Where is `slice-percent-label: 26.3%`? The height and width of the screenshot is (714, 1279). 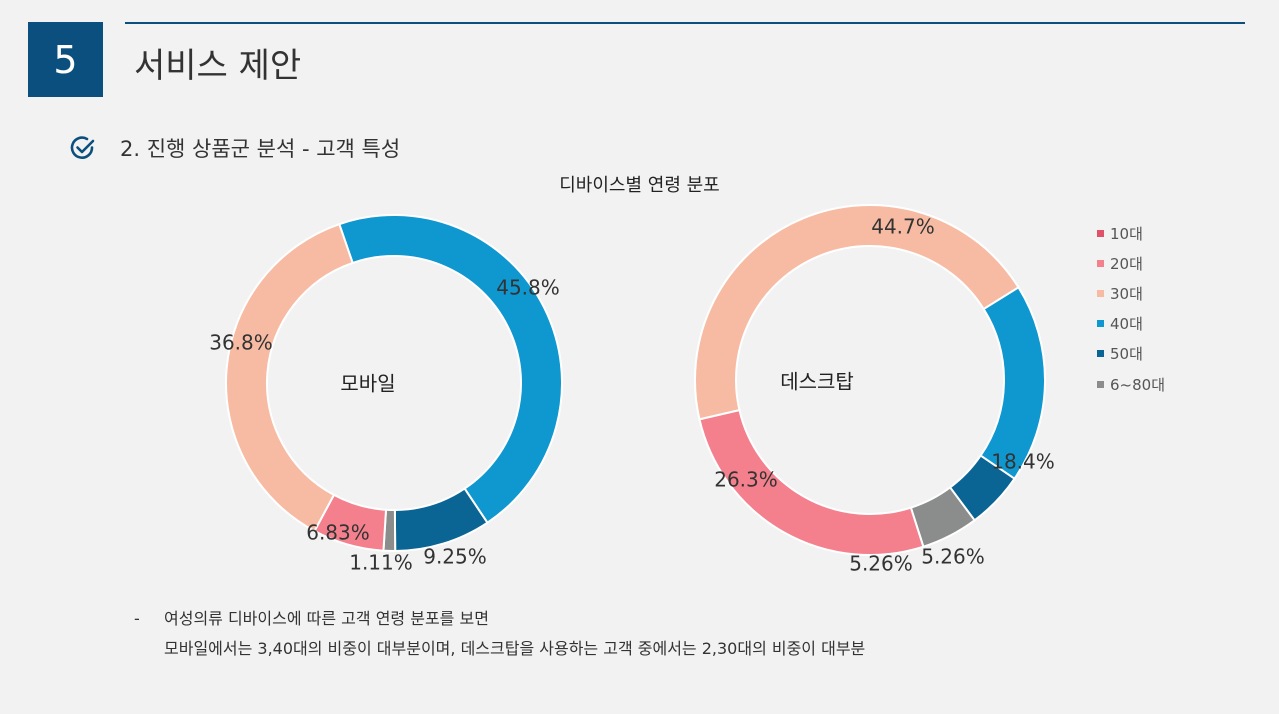 slice-percent-label: 26.3% is located at coordinates (746, 480).